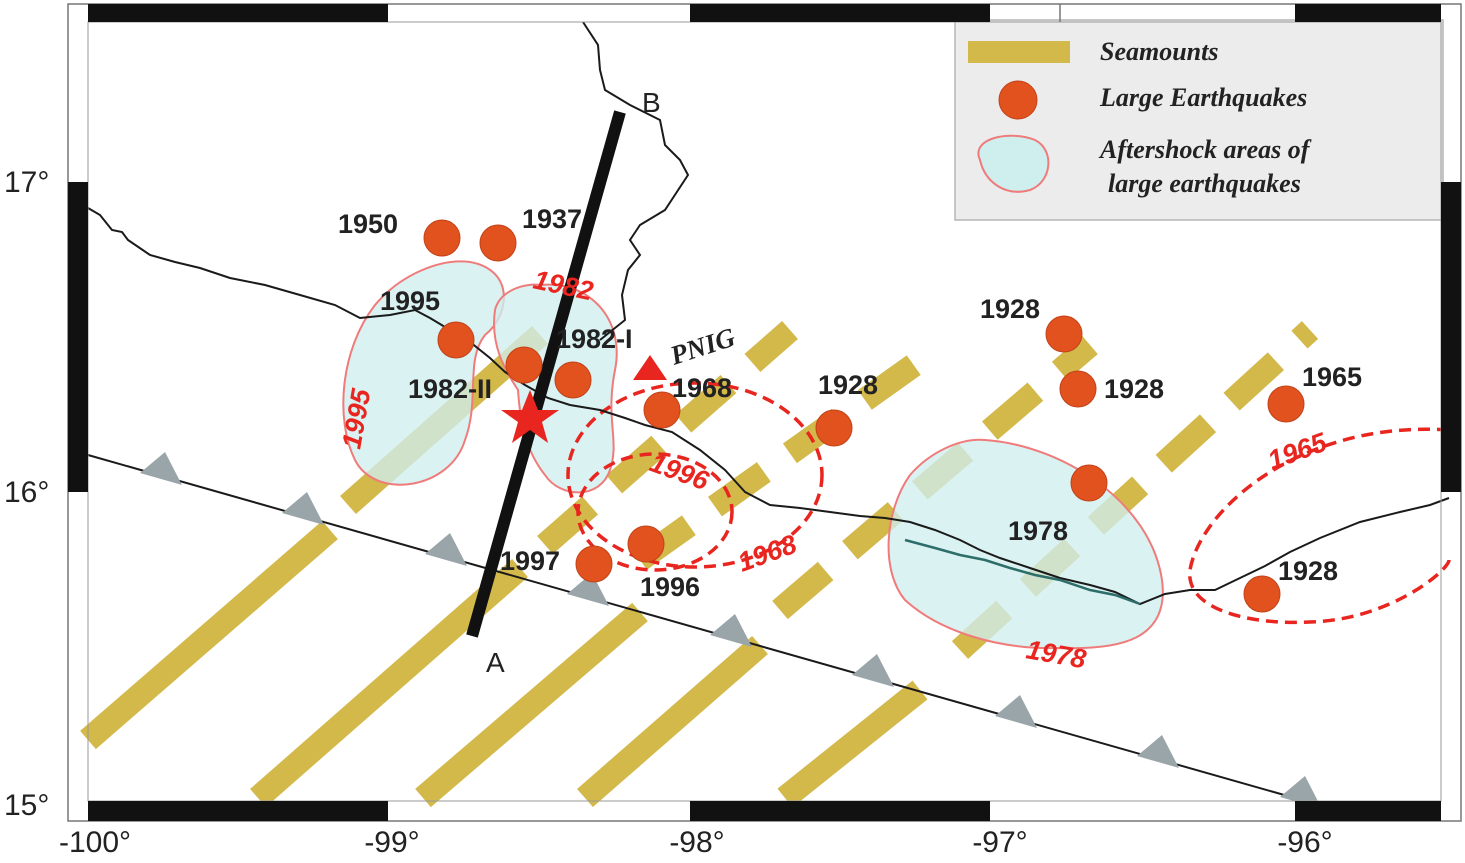 The width and height of the screenshot is (1465, 863). Describe the element at coordinates (702, 388) in the screenshot. I see `earthquake-label: 1968` at that location.